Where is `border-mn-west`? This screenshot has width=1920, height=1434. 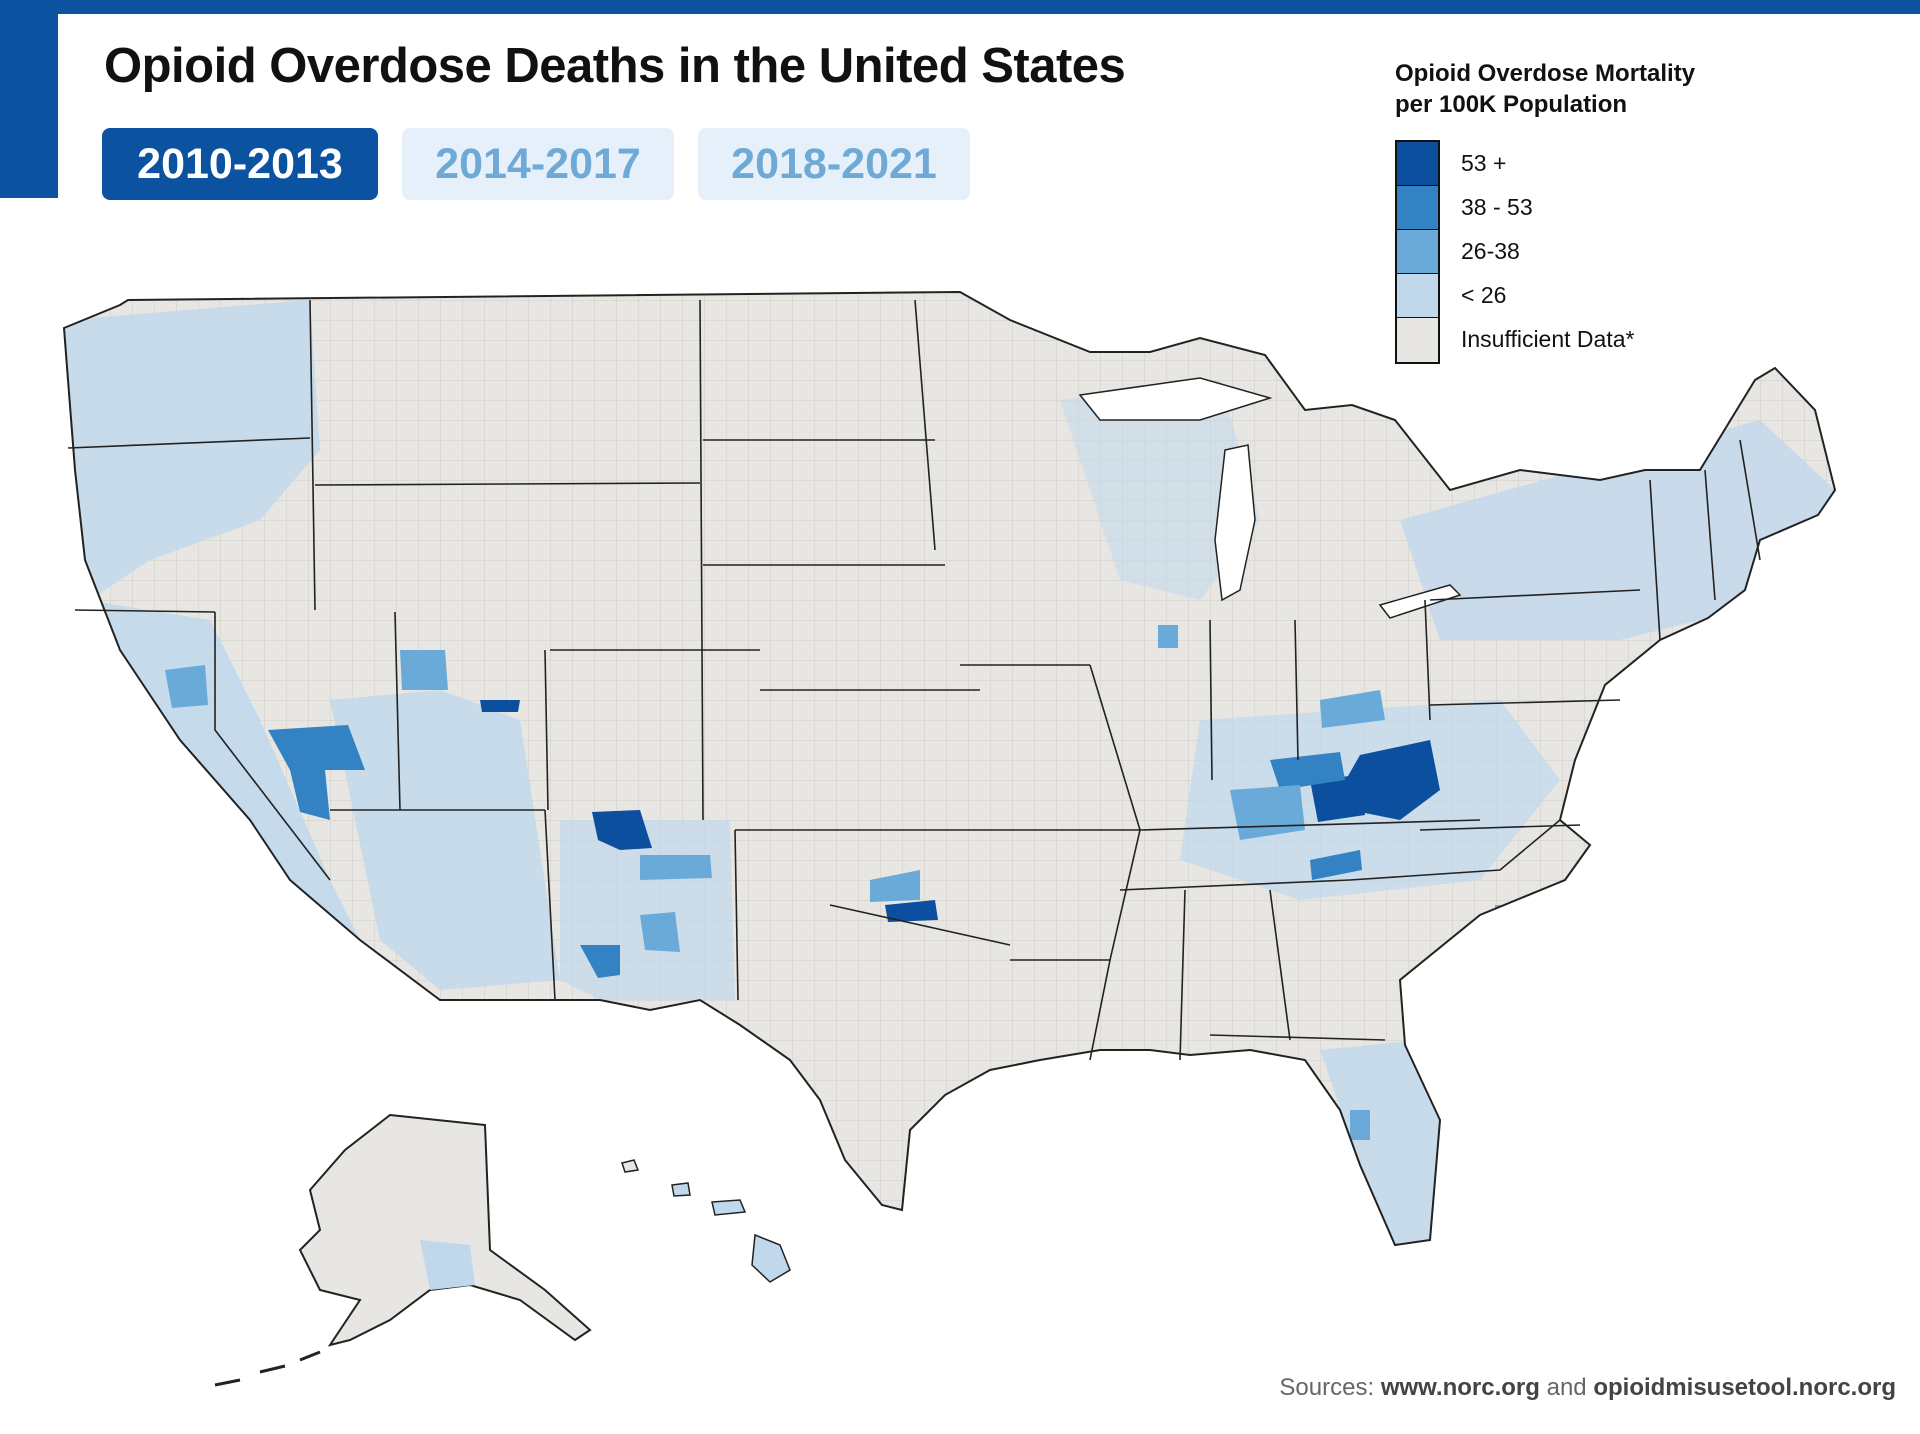 border-mn-west is located at coordinates (925, 425).